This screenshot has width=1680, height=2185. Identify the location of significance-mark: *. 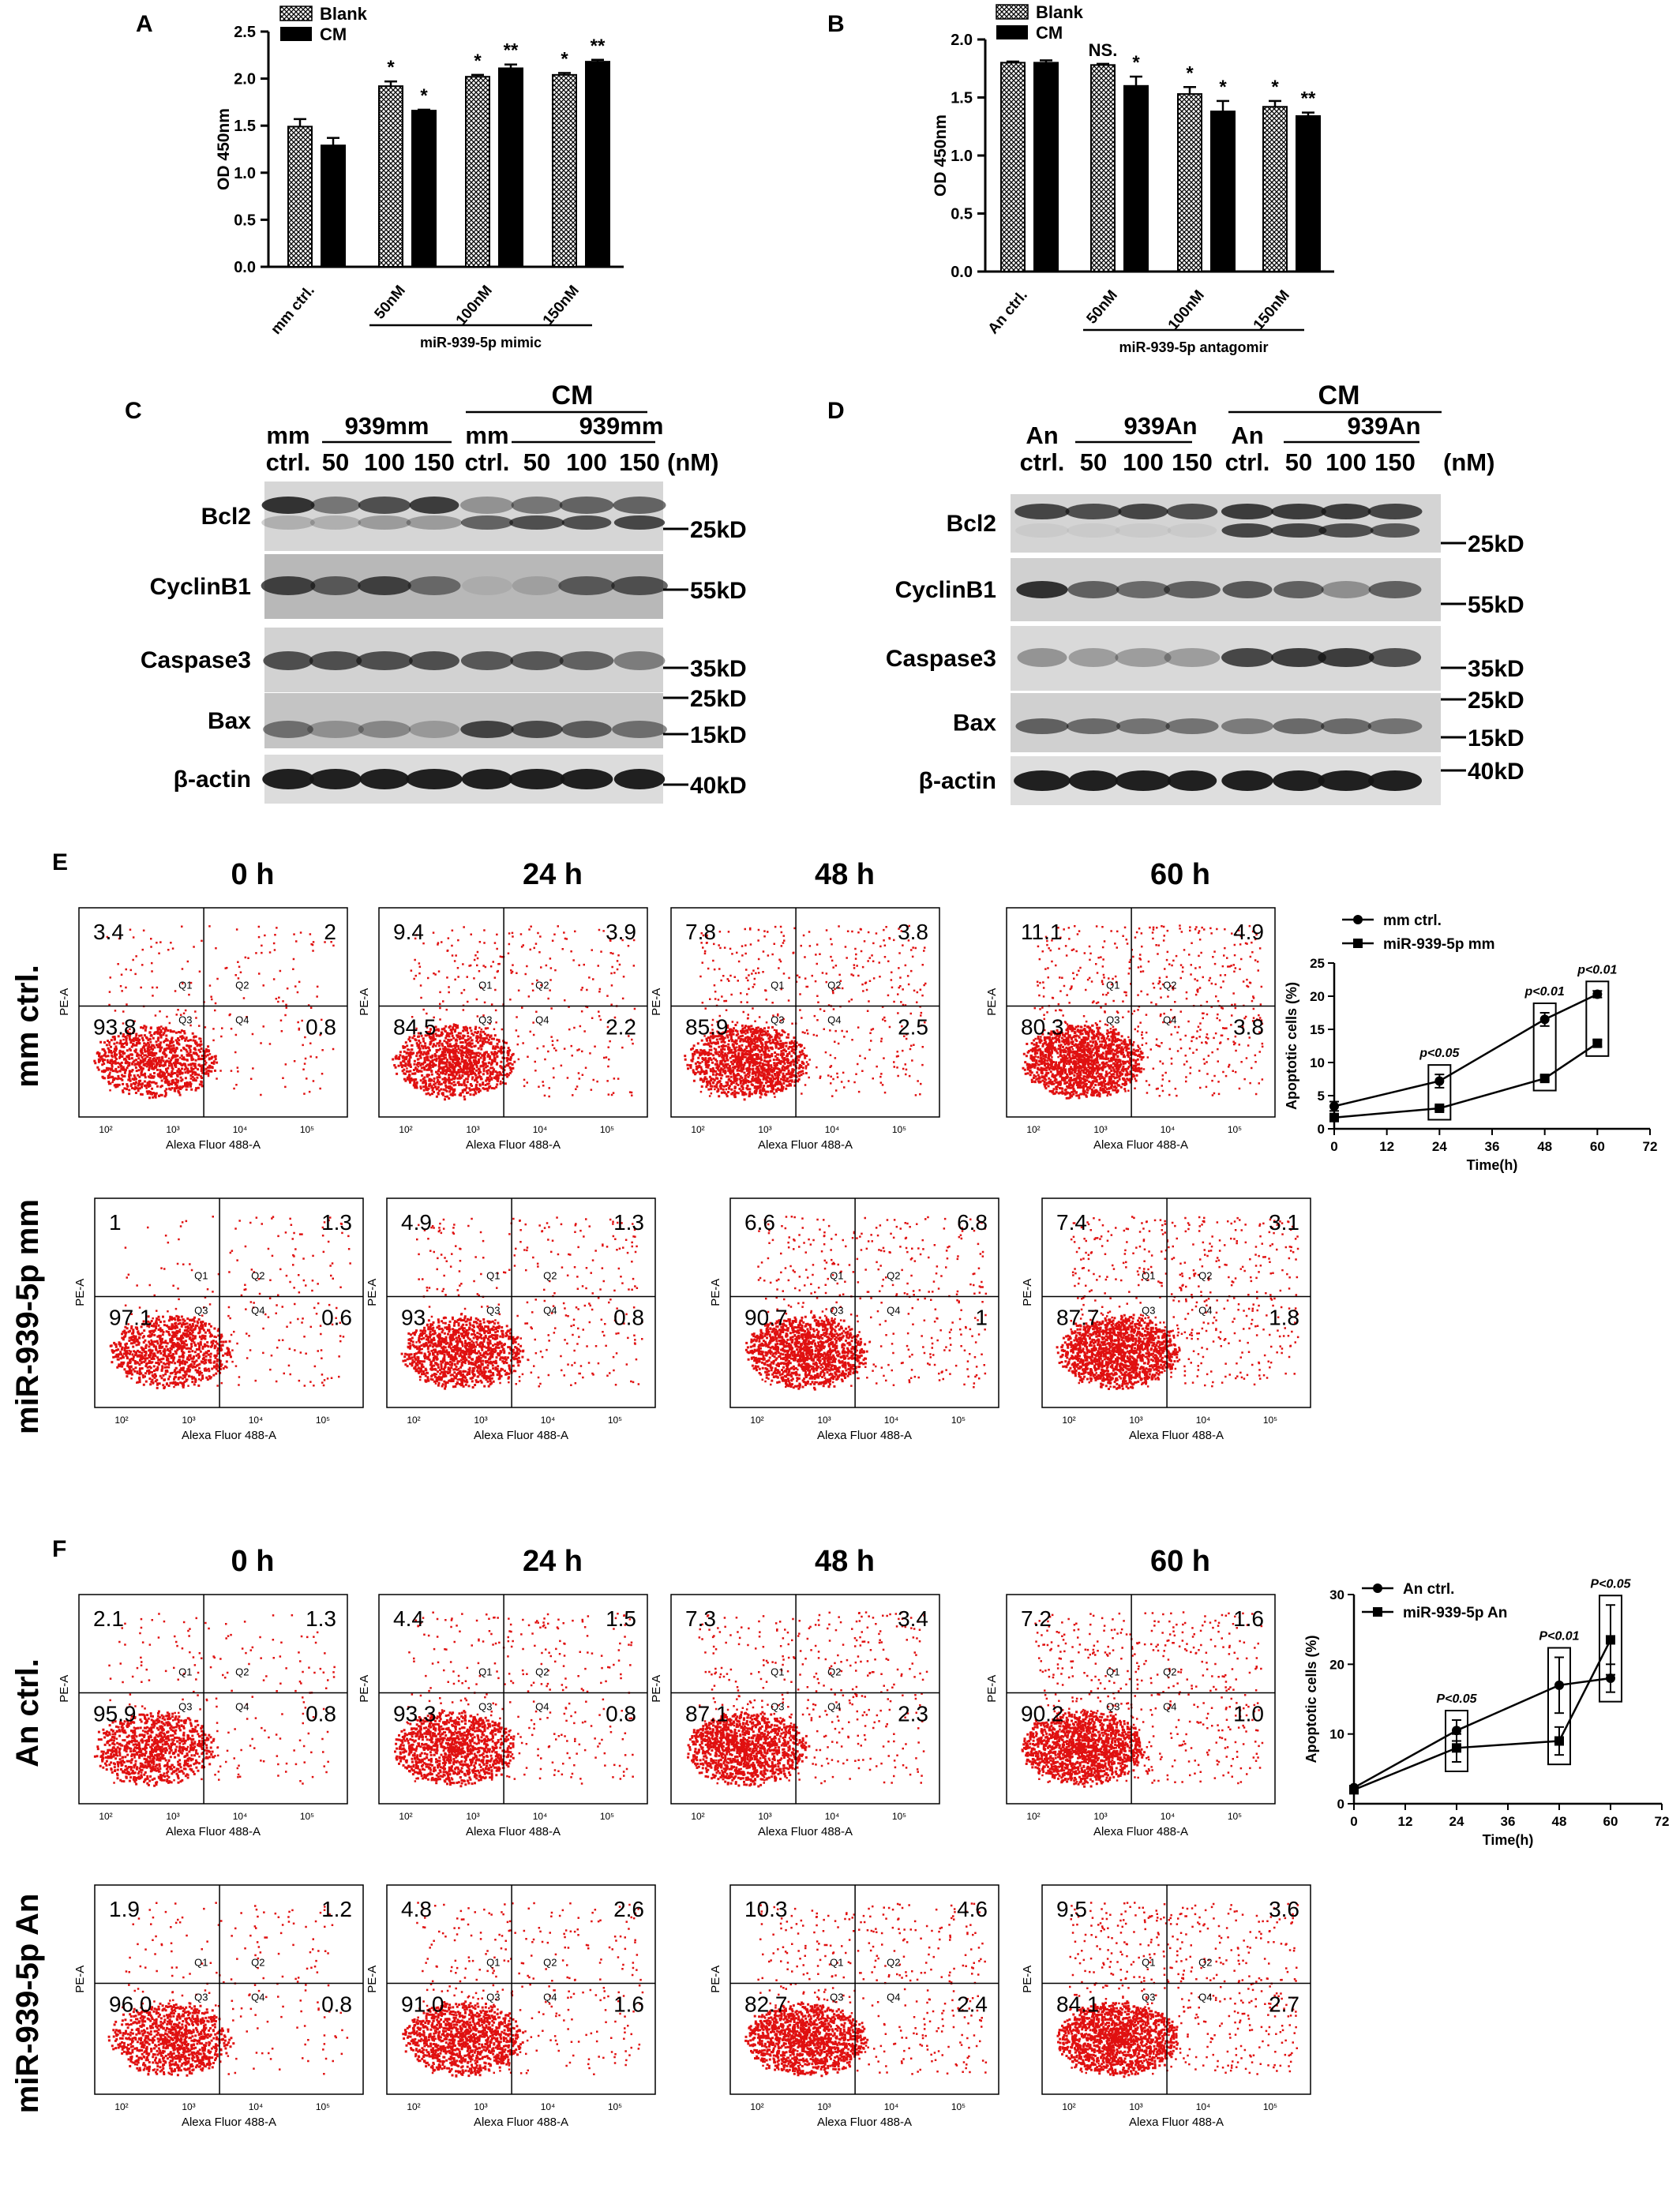
(1190, 73).